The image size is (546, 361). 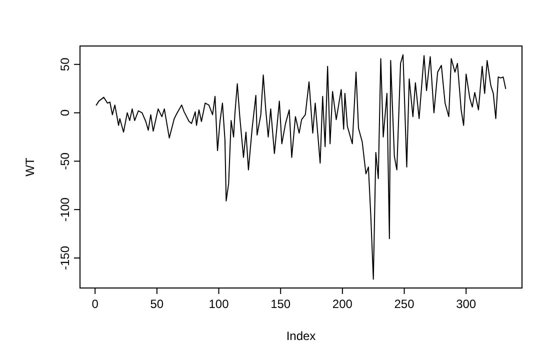 What do you see at coordinates (30, 166) in the screenshot?
I see `y-axis-title: WT` at bounding box center [30, 166].